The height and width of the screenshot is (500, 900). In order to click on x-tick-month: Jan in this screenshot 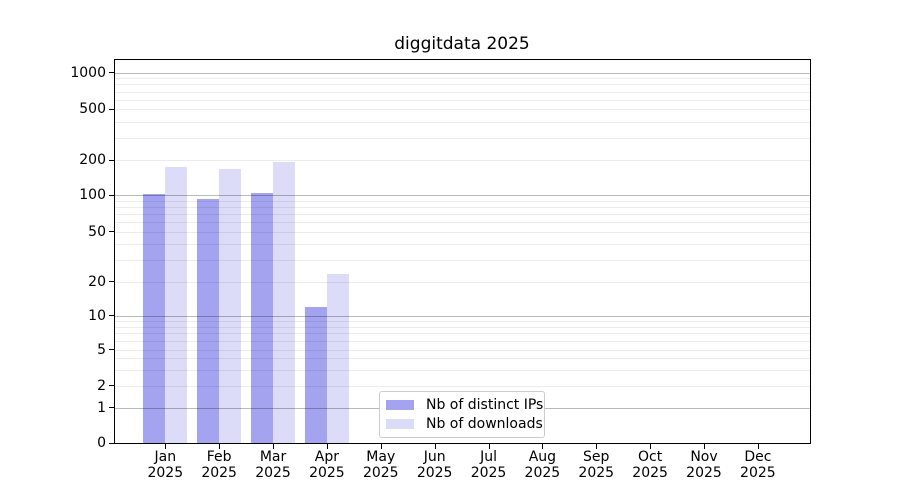, I will do `click(165, 457)`.